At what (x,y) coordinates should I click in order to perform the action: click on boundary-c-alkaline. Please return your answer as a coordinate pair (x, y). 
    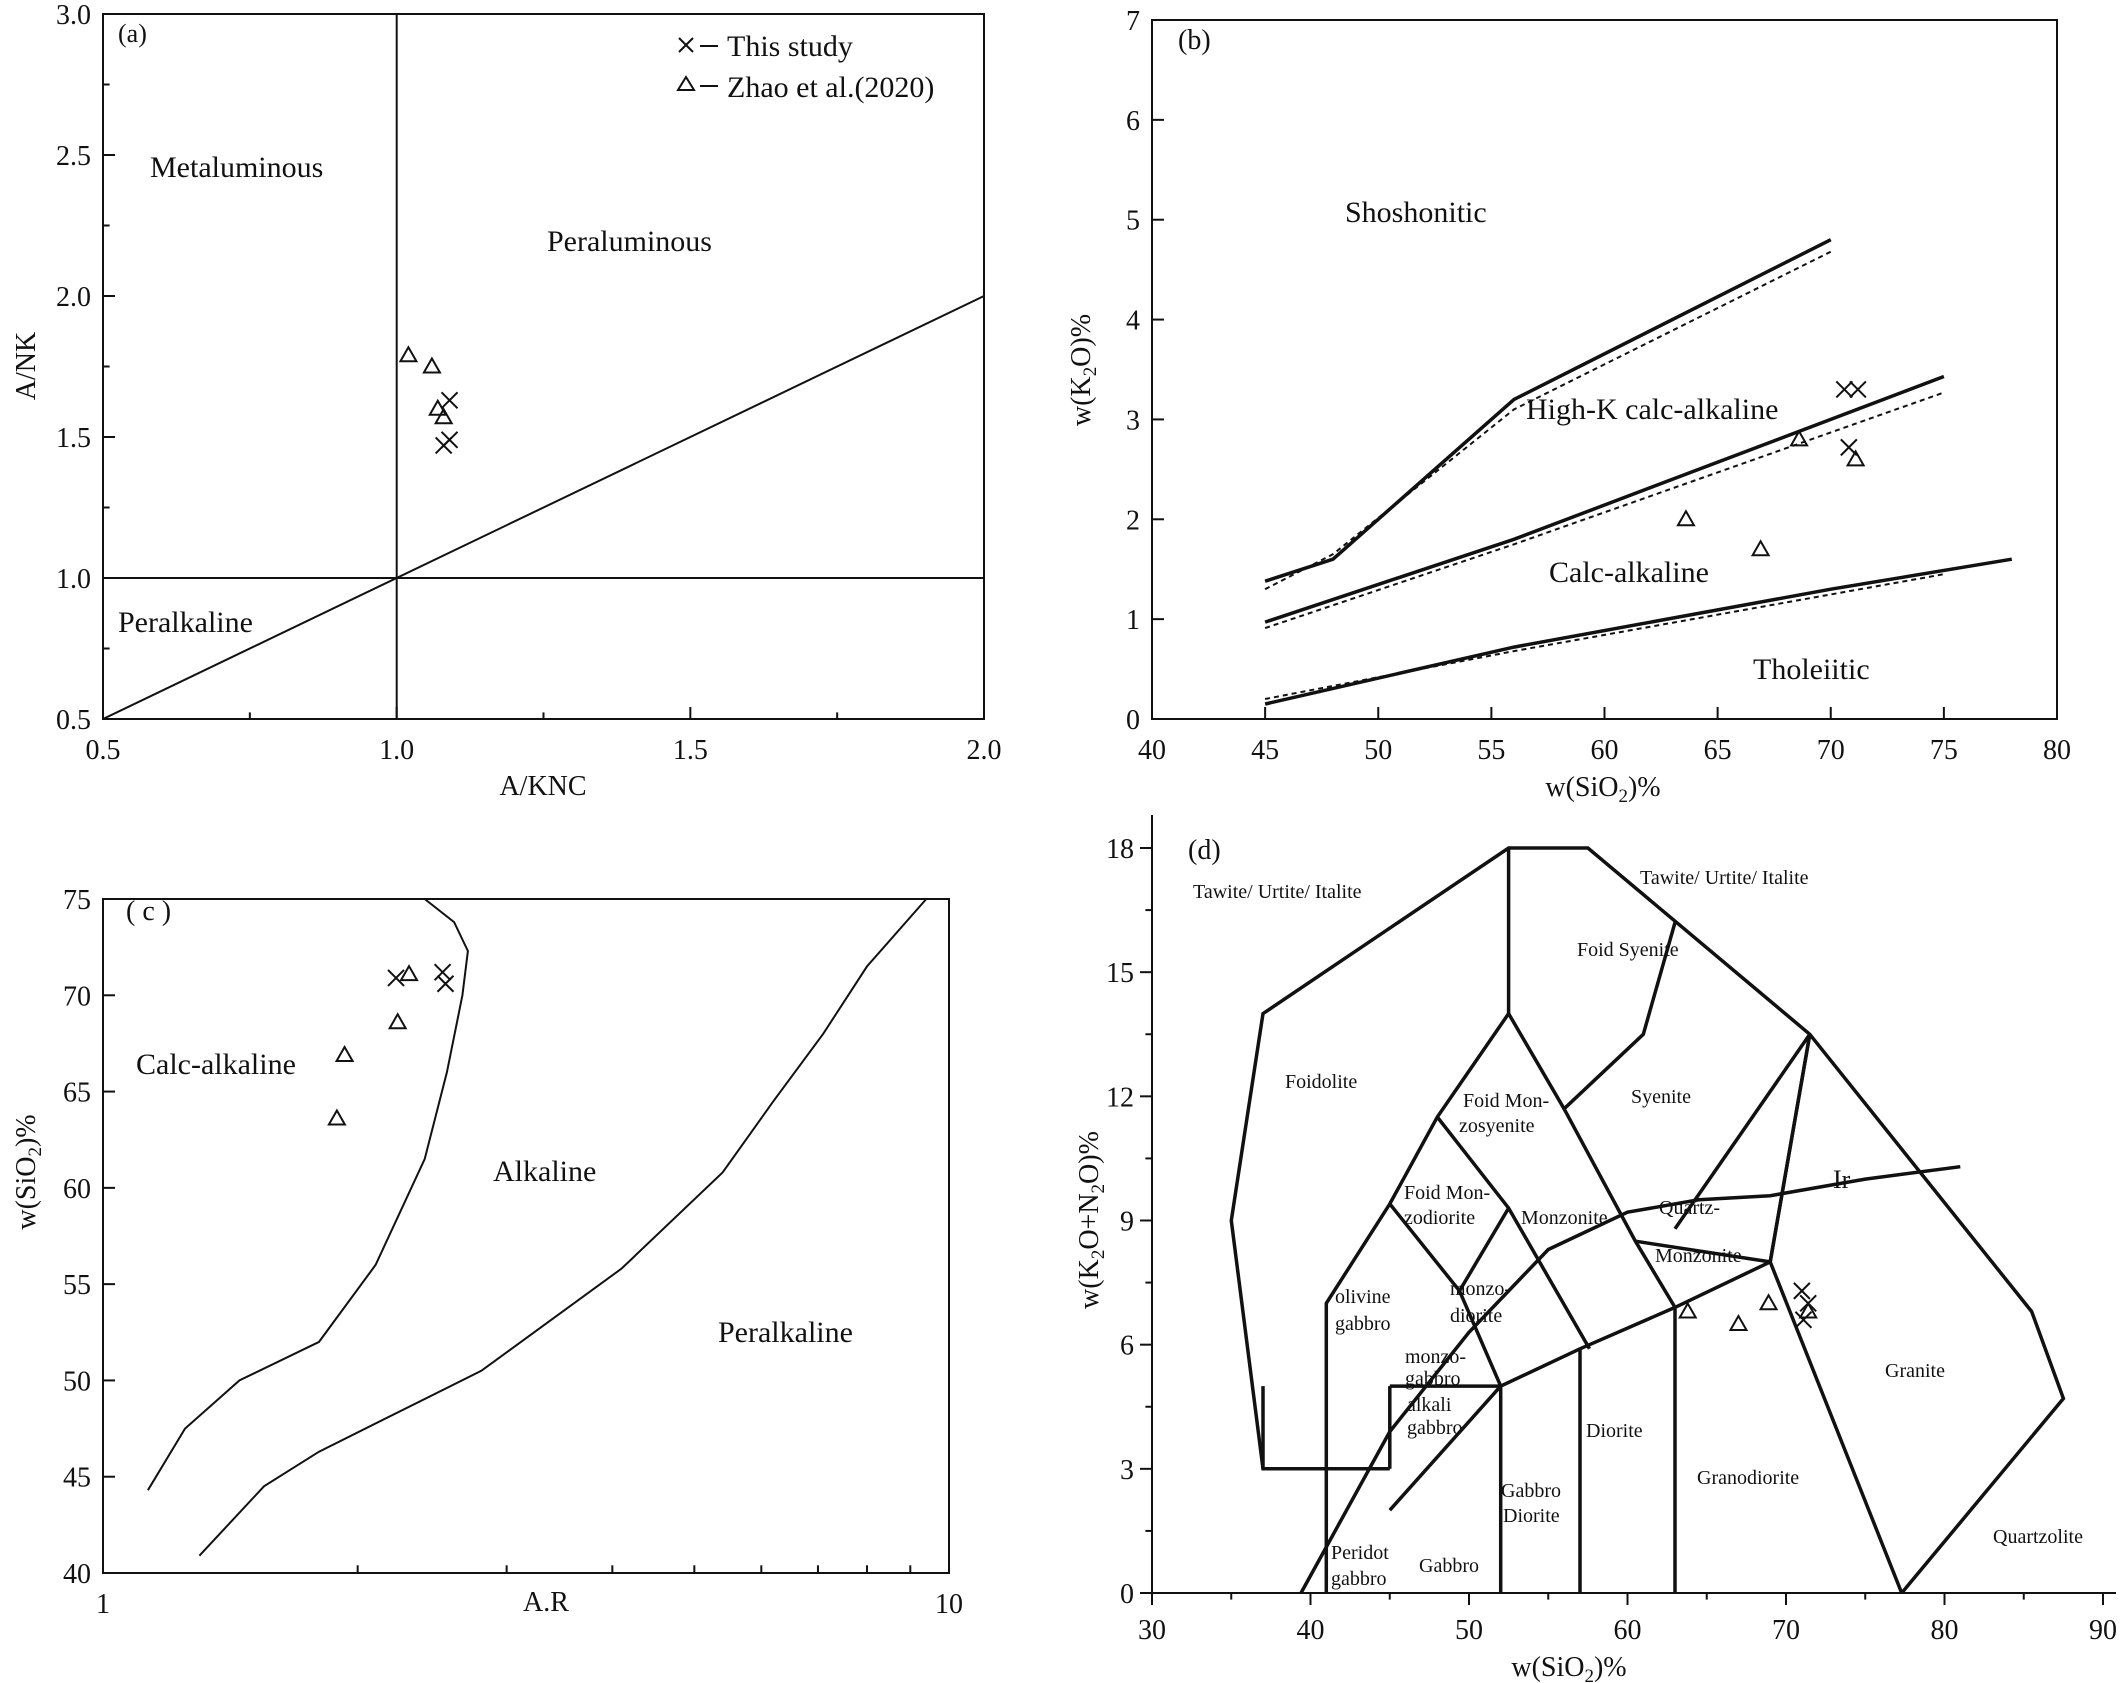
    Looking at the image, I should click on (563, 1227).